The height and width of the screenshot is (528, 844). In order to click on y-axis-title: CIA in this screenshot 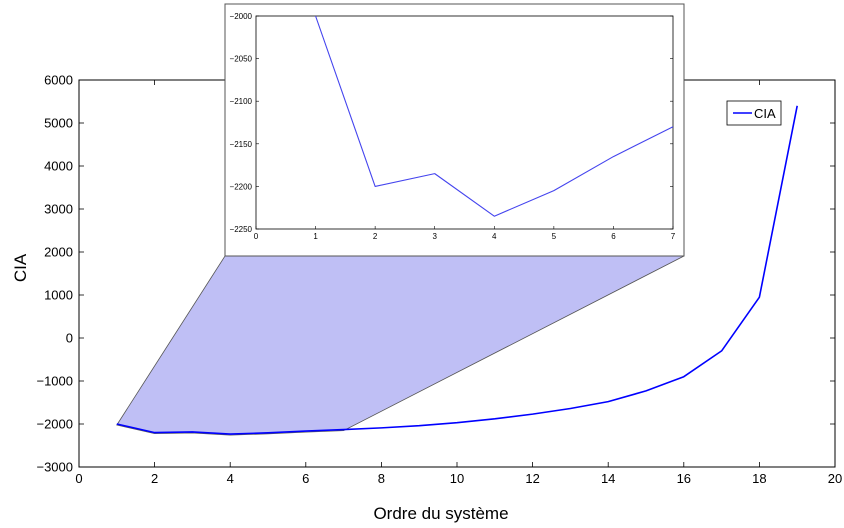, I will do `click(20, 267)`.